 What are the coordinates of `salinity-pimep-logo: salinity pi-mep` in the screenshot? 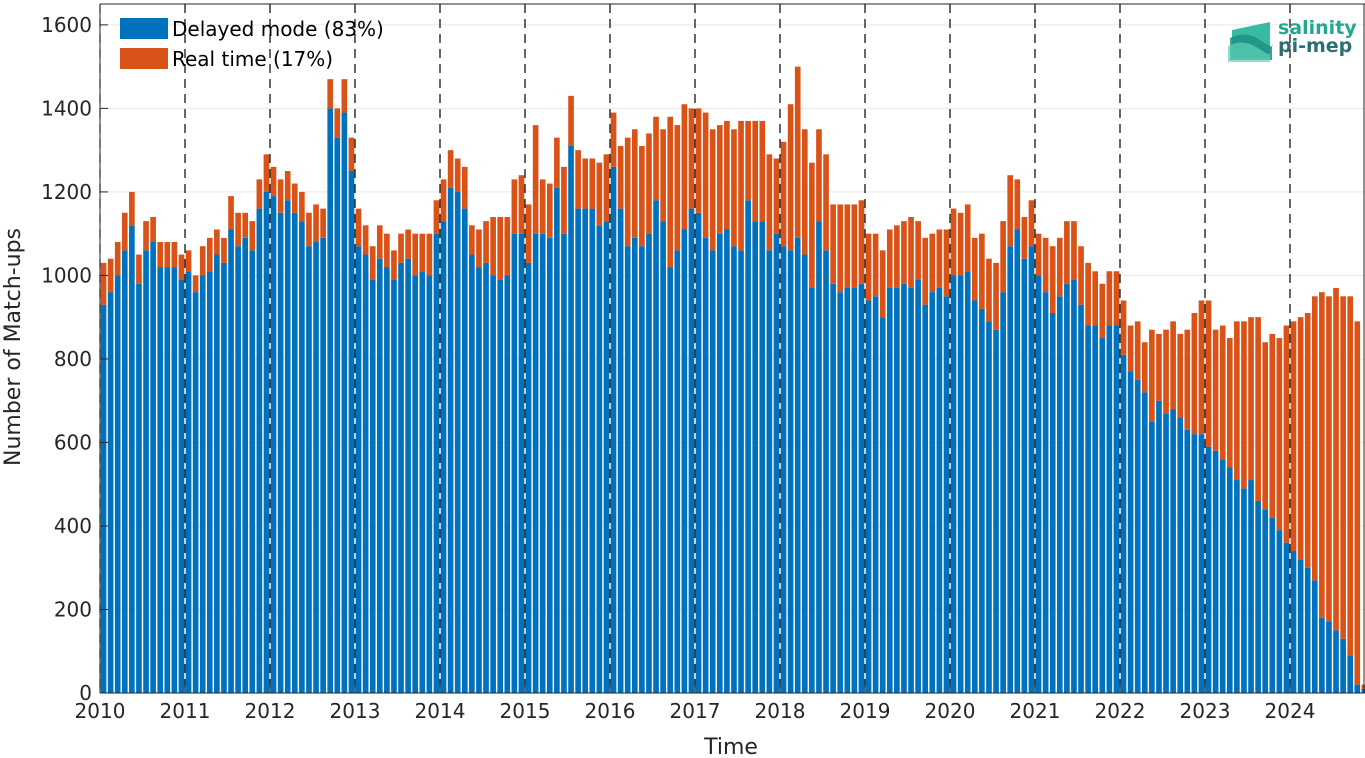 It's located at (1292, 39).